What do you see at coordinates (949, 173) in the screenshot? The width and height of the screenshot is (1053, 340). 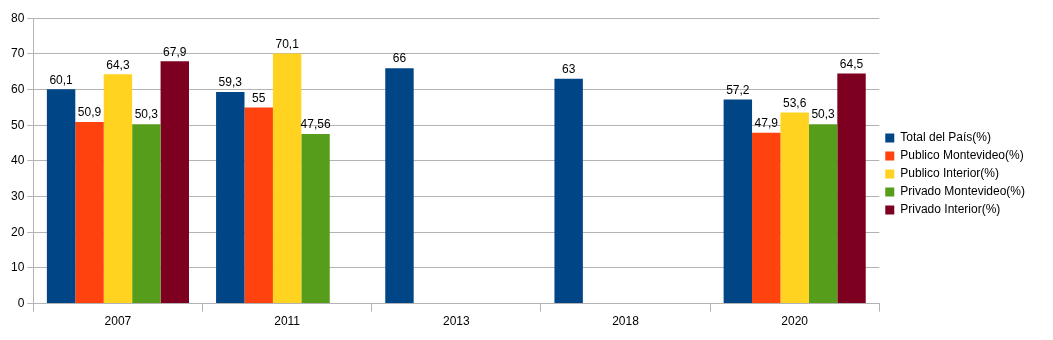 I see `legend-label: Publico Interior(%)` at bounding box center [949, 173].